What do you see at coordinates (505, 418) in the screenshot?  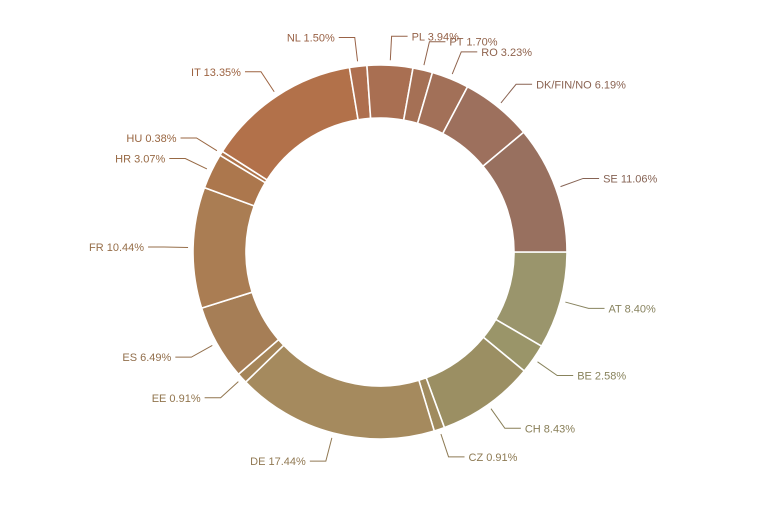 I see `leader-ch` at bounding box center [505, 418].